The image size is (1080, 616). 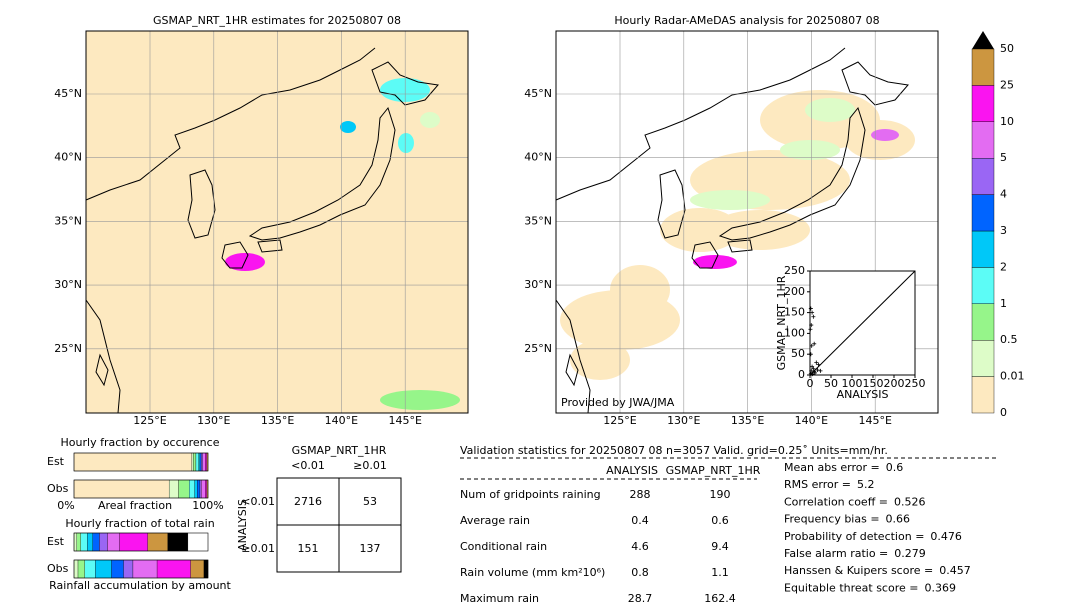 I want to click on stat-value: 1.1, so click(x=720, y=572).